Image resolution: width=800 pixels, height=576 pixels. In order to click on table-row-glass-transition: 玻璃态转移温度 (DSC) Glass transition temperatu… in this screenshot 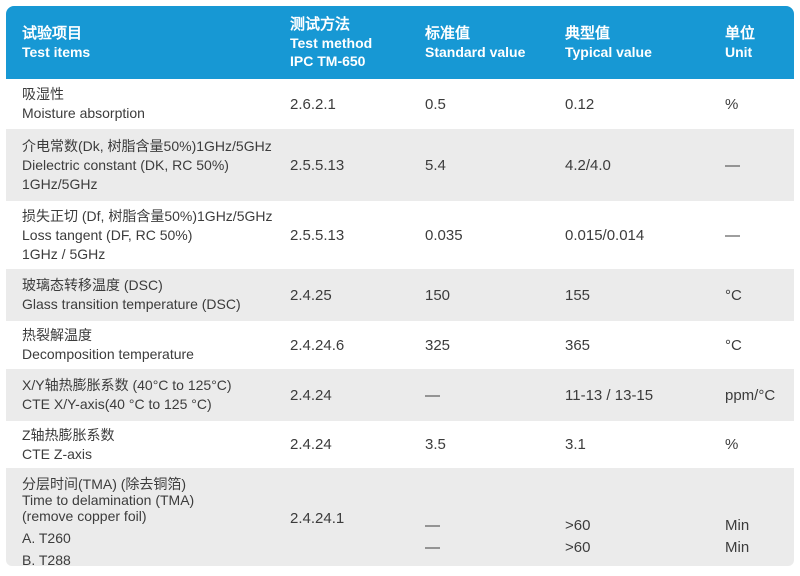, I will do `click(400, 295)`.